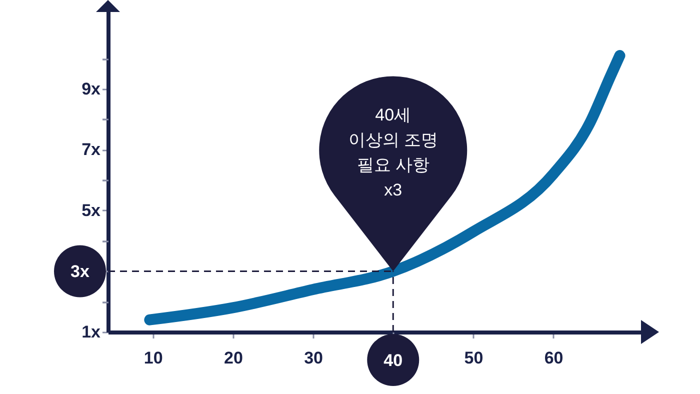 The image size is (700, 394). I want to click on x-tick-label: 10, so click(153, 358).